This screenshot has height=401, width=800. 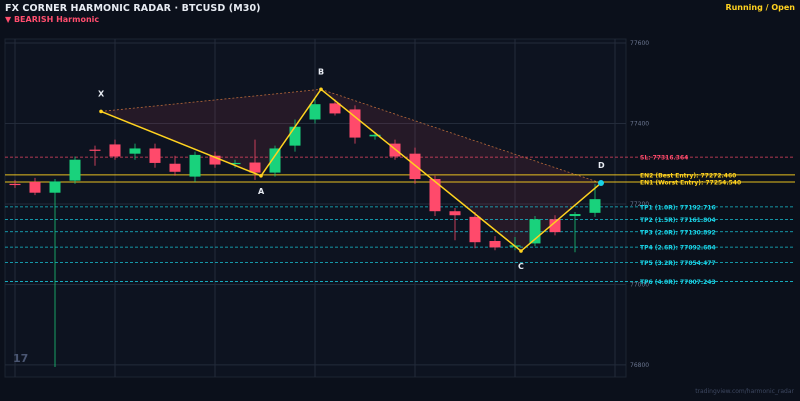 I want to click on pivot-point-b, so click(x=321, y=89).